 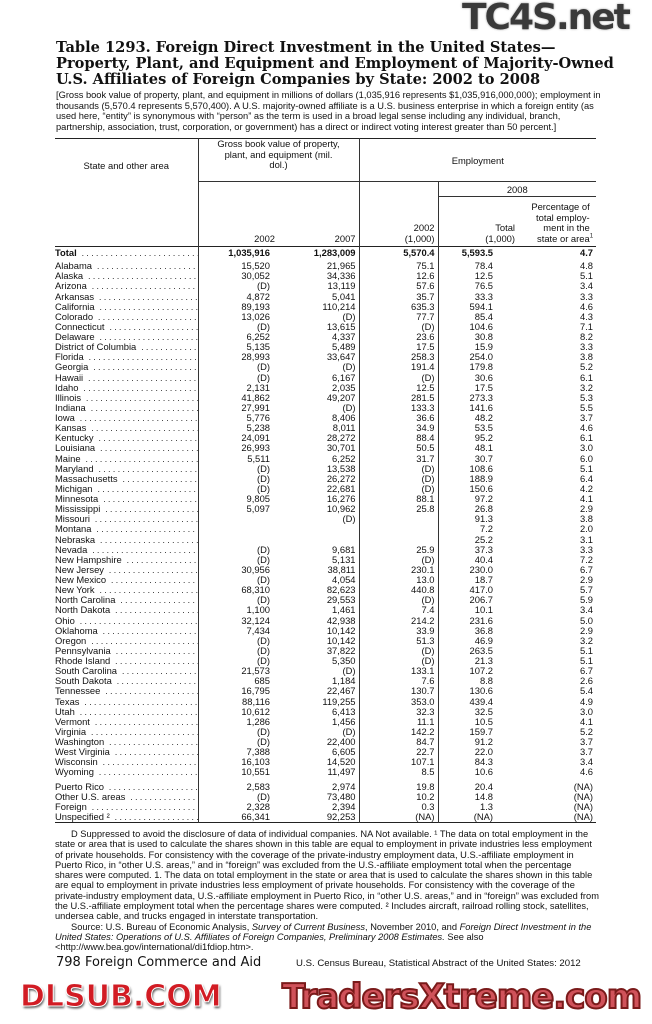 What do you see at coordinates (586, 316) in the screenshot?
I see `emp-2008-pct-cell: 4.3` at bounding box center [586, 316].